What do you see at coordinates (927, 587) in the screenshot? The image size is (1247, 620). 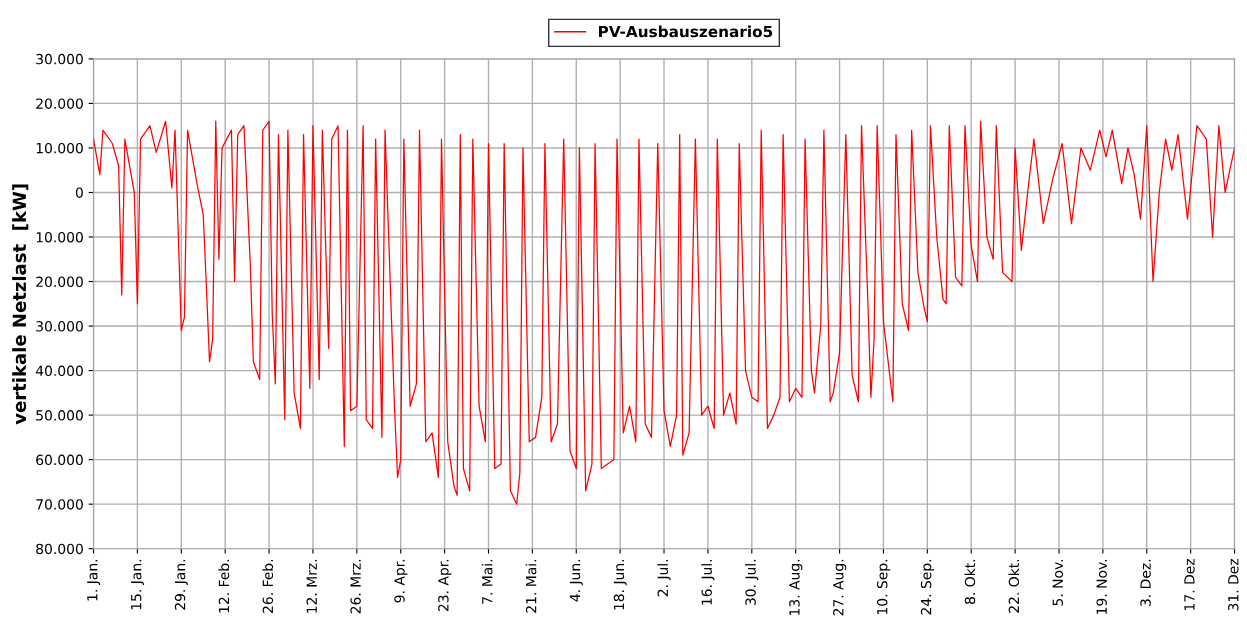 I see `x-tick-label: 24. Sep.` at bounding box center [927, 587].